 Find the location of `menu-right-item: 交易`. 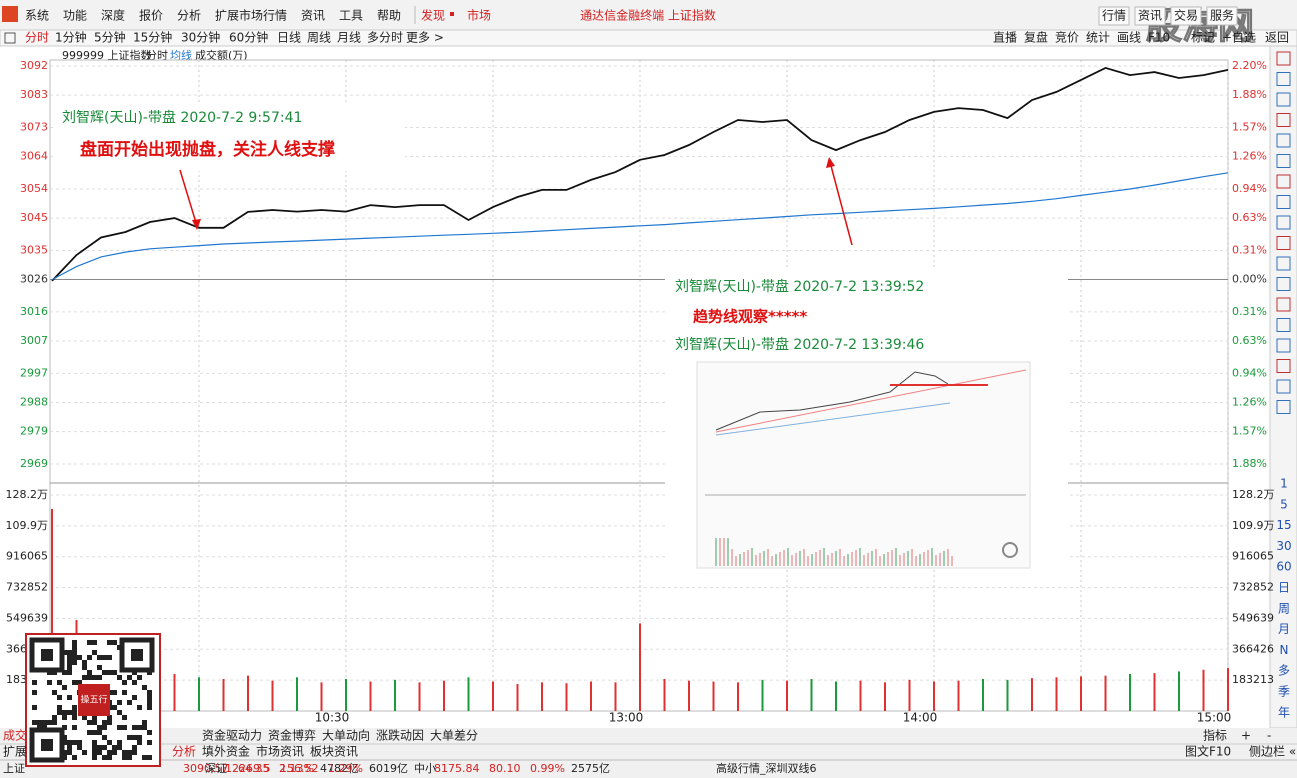

menu-right-item: 交易 is located at coordinates (1186, 15).